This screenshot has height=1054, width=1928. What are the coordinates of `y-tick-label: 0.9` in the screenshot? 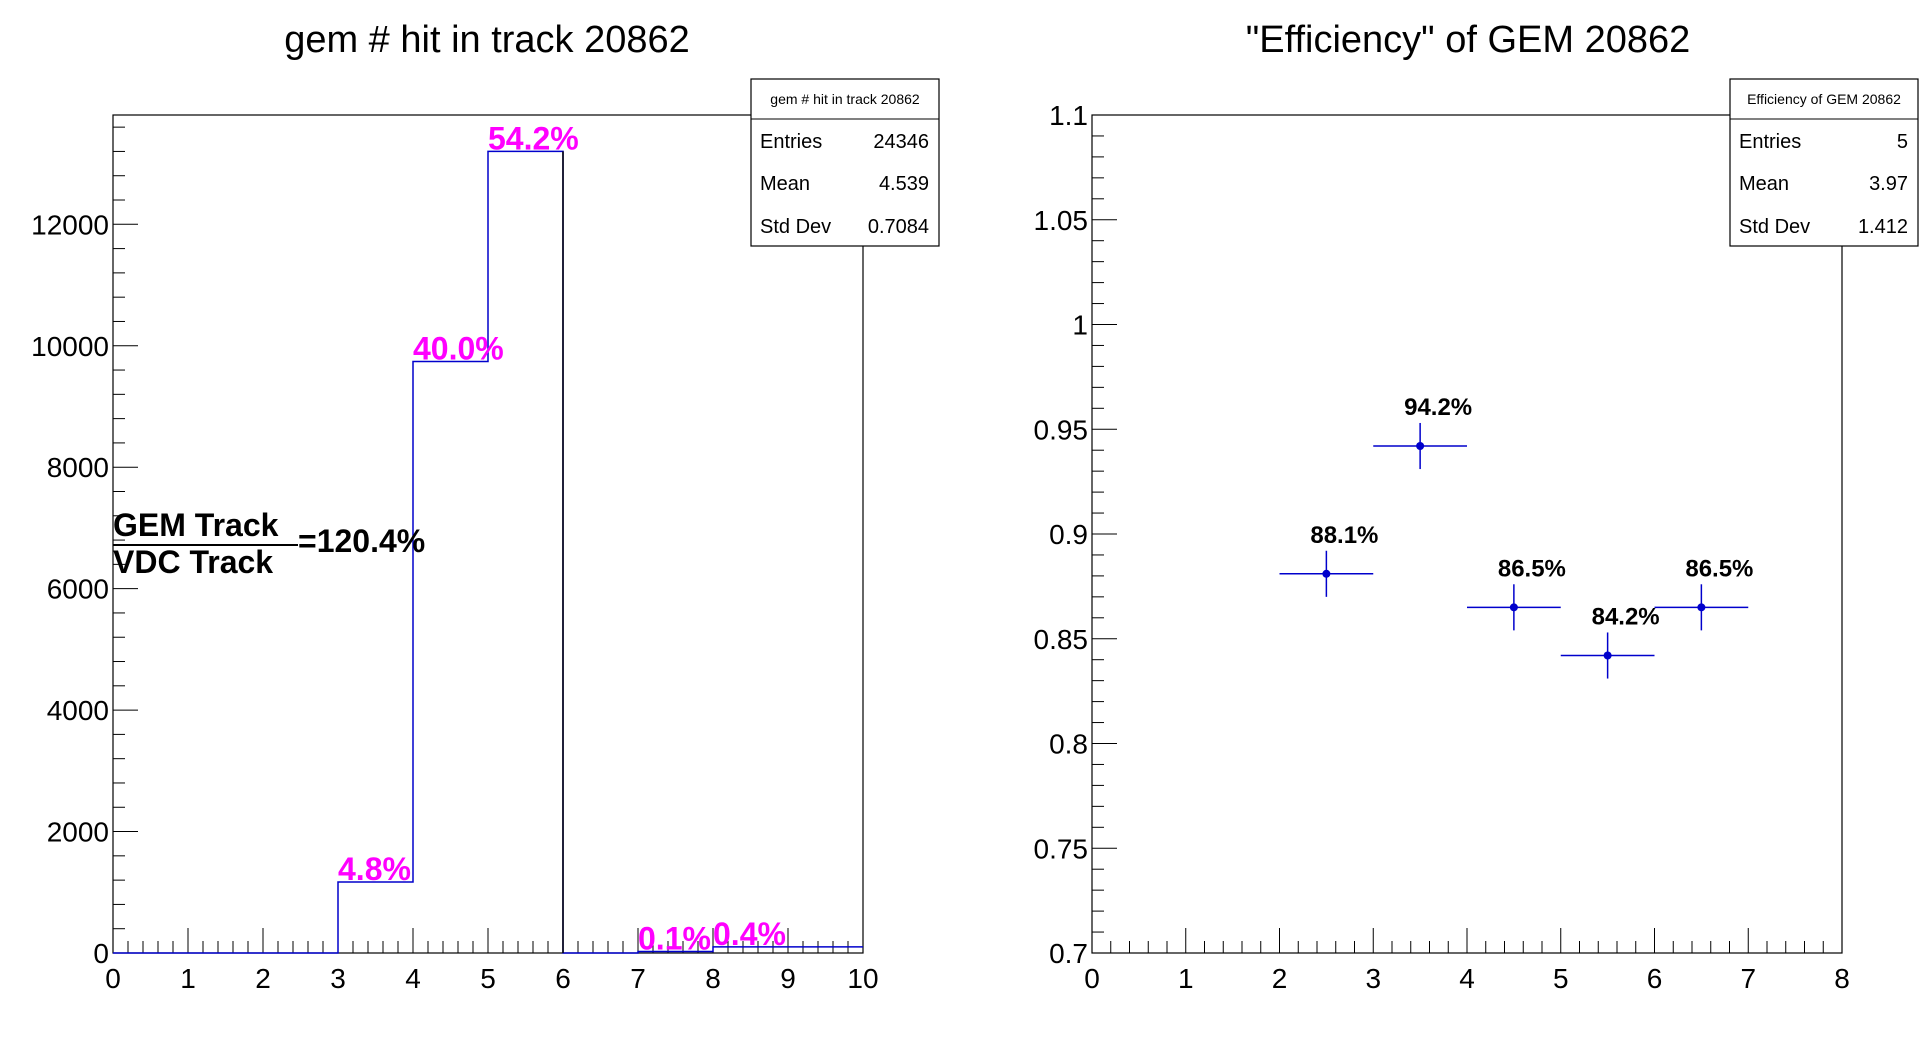 It's located at (1068, 534).